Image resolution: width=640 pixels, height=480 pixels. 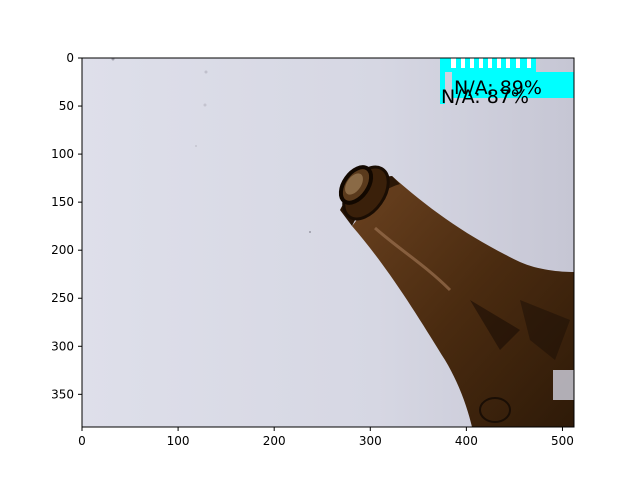 What do you see at coordinates (62, 346) in the screenshot?
I see `y-tick-label: 300` at bounding box center [62, 346].